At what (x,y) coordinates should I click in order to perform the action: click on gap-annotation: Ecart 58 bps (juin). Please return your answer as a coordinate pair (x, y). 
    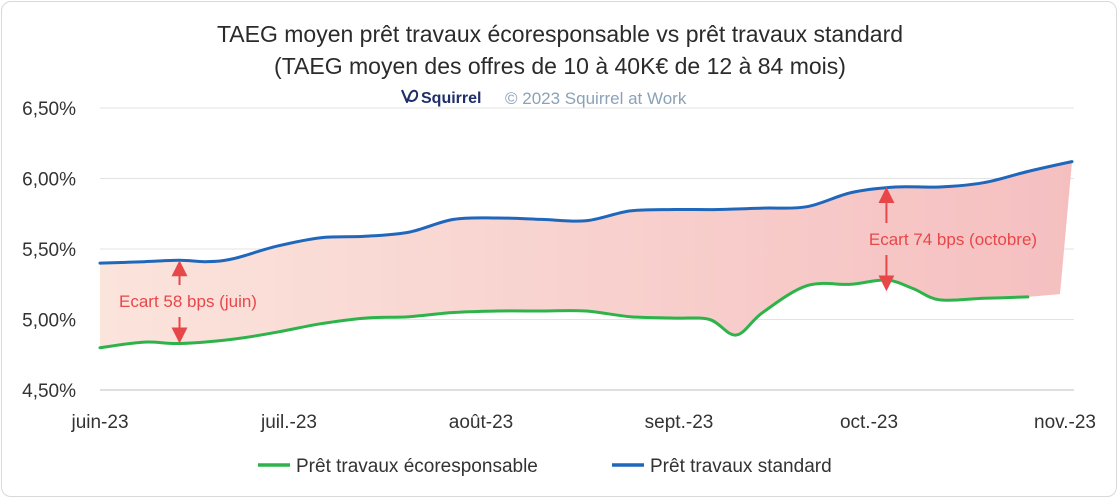
    Looking at the image, I should click on (188, 302).